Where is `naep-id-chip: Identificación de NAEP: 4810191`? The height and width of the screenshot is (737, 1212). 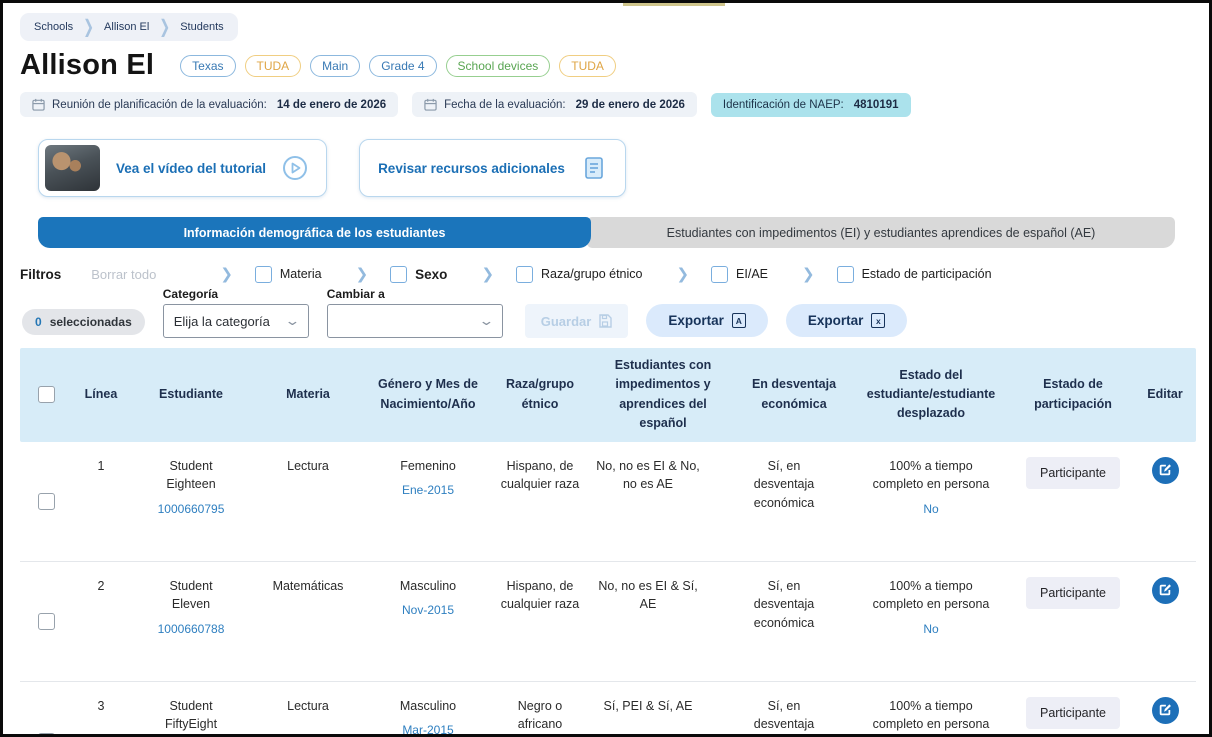
naep-id-chip: Identificación de NAEP: 4810191 is located at coordinates (810, 104).